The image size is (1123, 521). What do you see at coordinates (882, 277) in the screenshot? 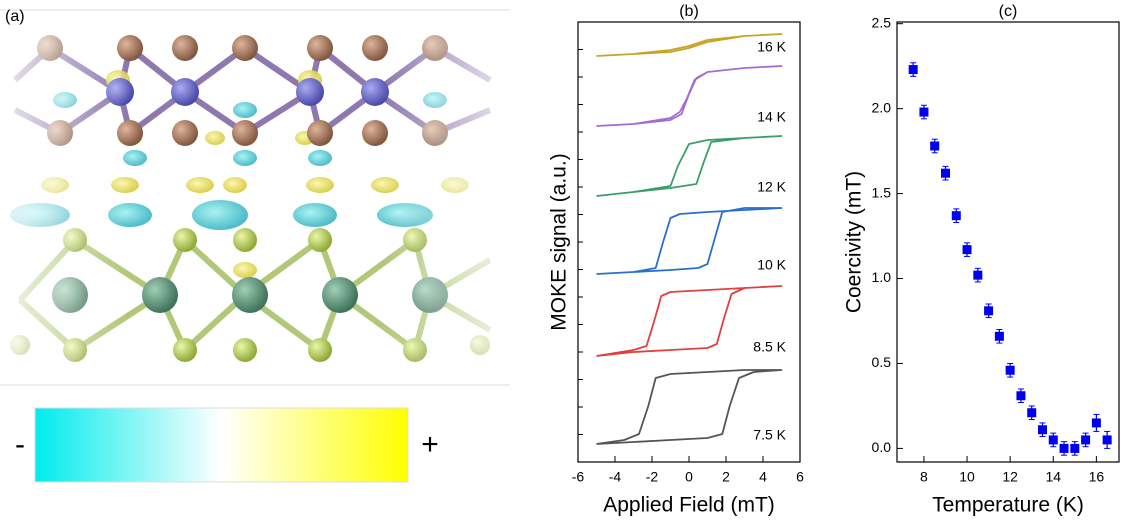
I see `y-tick-label: 1.0` at bounding box center [882, 277].